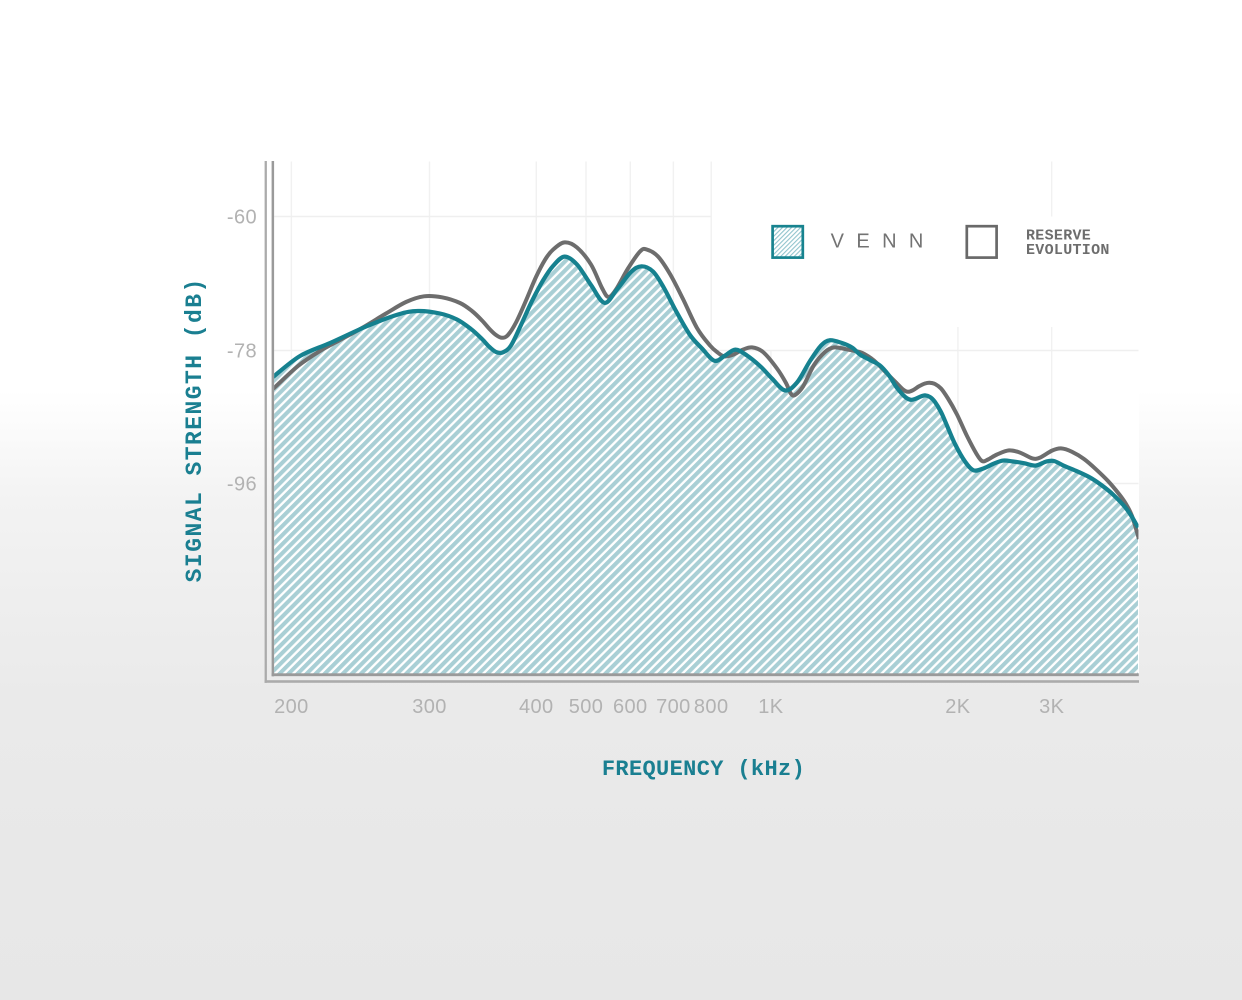 The image size is (1242, 1000). What do you see at coordinates (883, 242) in the screenshot?
I see `svg-text: VENN` at bounding box center [883, 242].